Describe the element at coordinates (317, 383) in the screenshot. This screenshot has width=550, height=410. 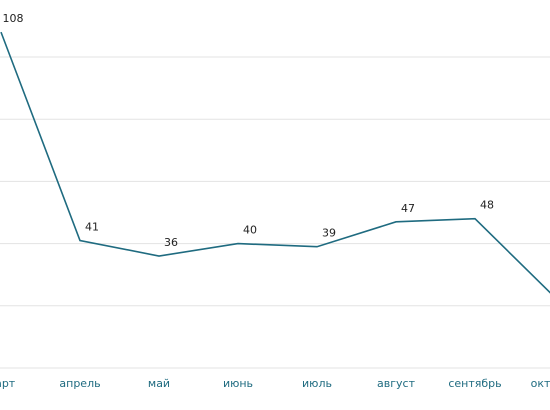
I see `x-tick-label: июль` at that location.